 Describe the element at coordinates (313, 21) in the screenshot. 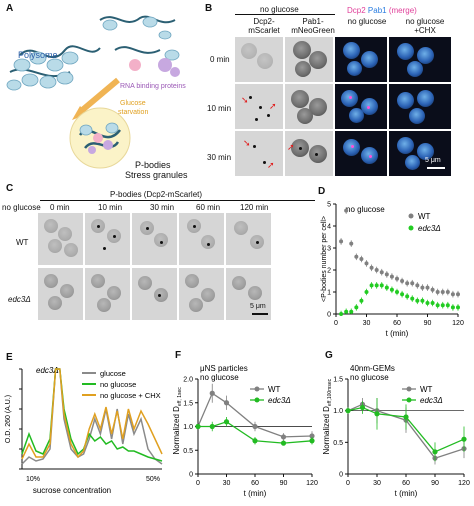

I see `b-col-pab1-line1: Pab1-` at that location.